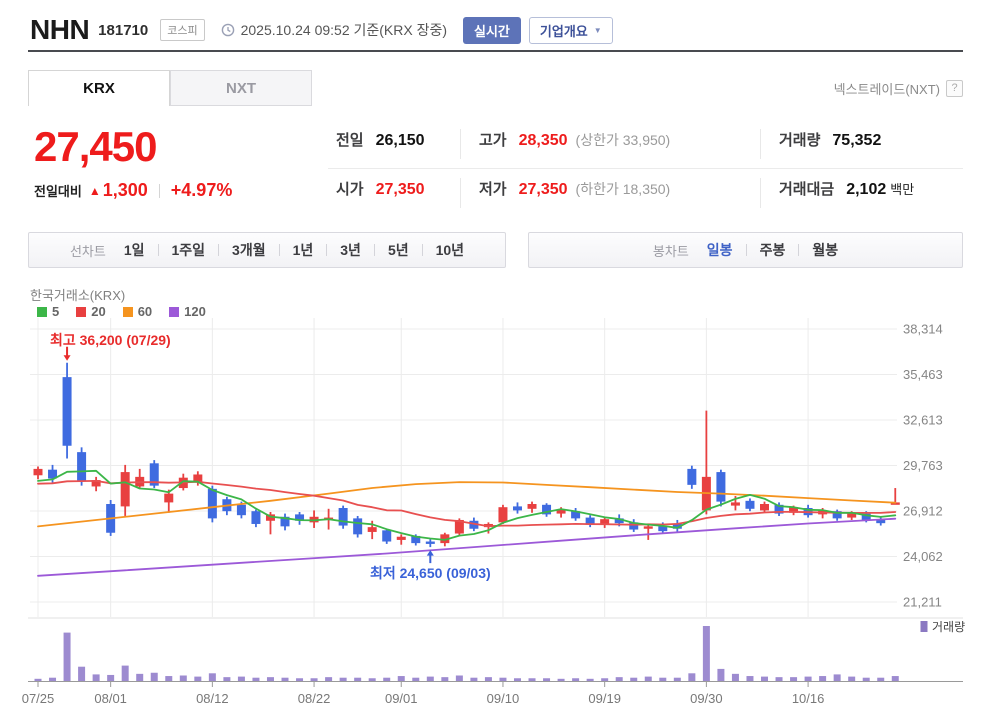  What do you see at coordinates (902, 189) in the screenshot?
I see `stat-unit: 백만` at bounding box center [902, 189].